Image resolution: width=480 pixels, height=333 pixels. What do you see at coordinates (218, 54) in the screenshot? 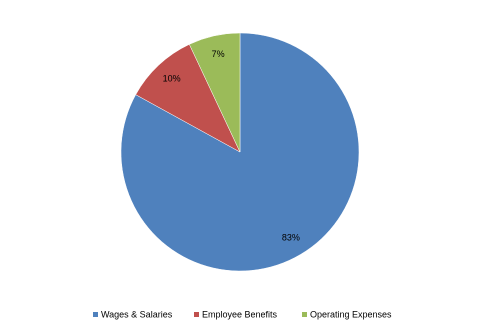
I see `data-label: 7%` at bounding box center [218, 54].